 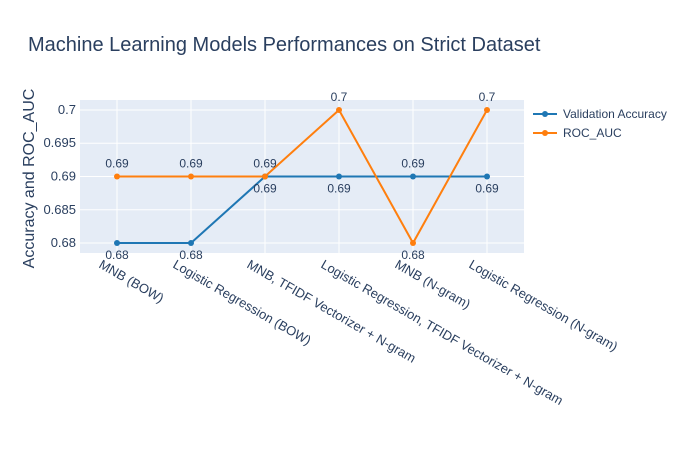 I want to click on x-tick-label: MNB (BOW), so click(x=132, y=281).